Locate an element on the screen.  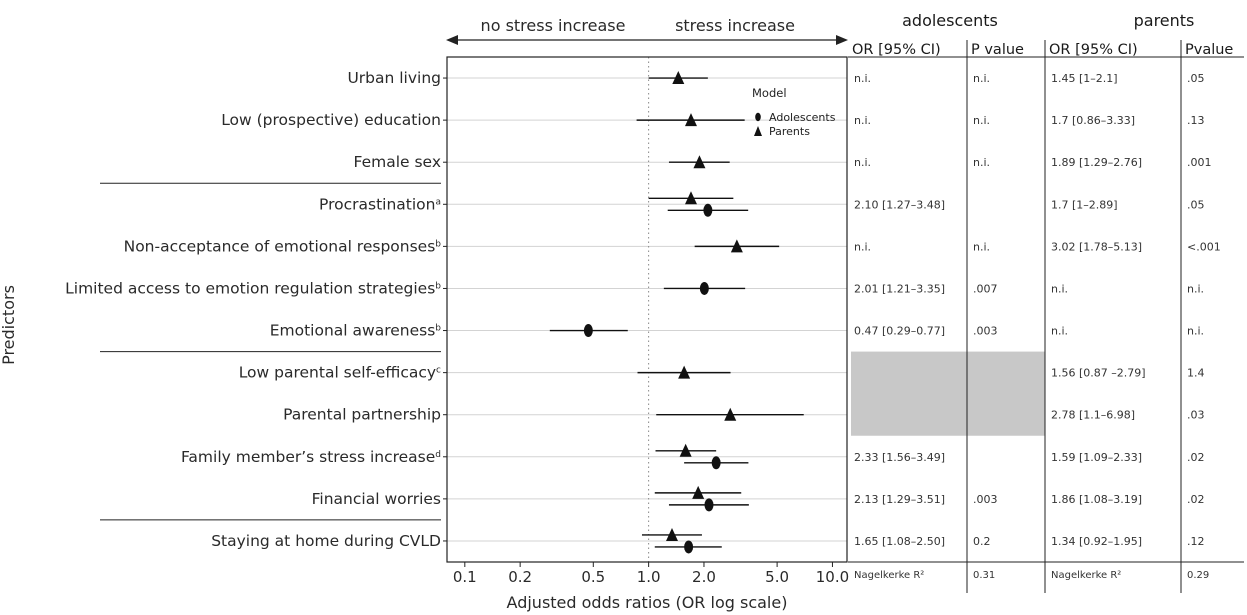
table-cell: .003 is located at coordinates (985, 331).